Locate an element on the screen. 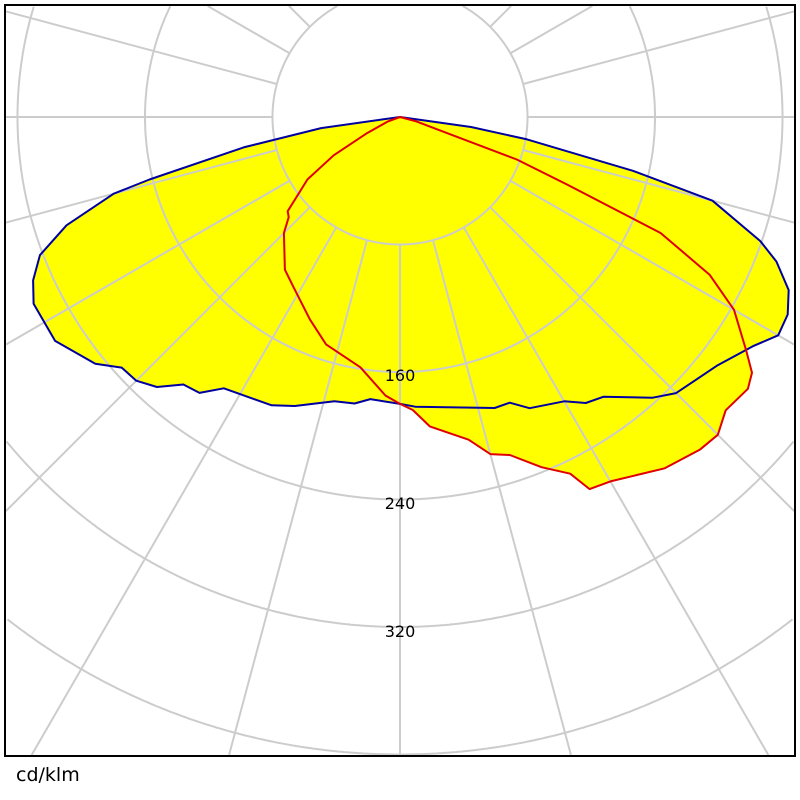  radial-tick-label-240: 240 is located at coordinates (400, 503).